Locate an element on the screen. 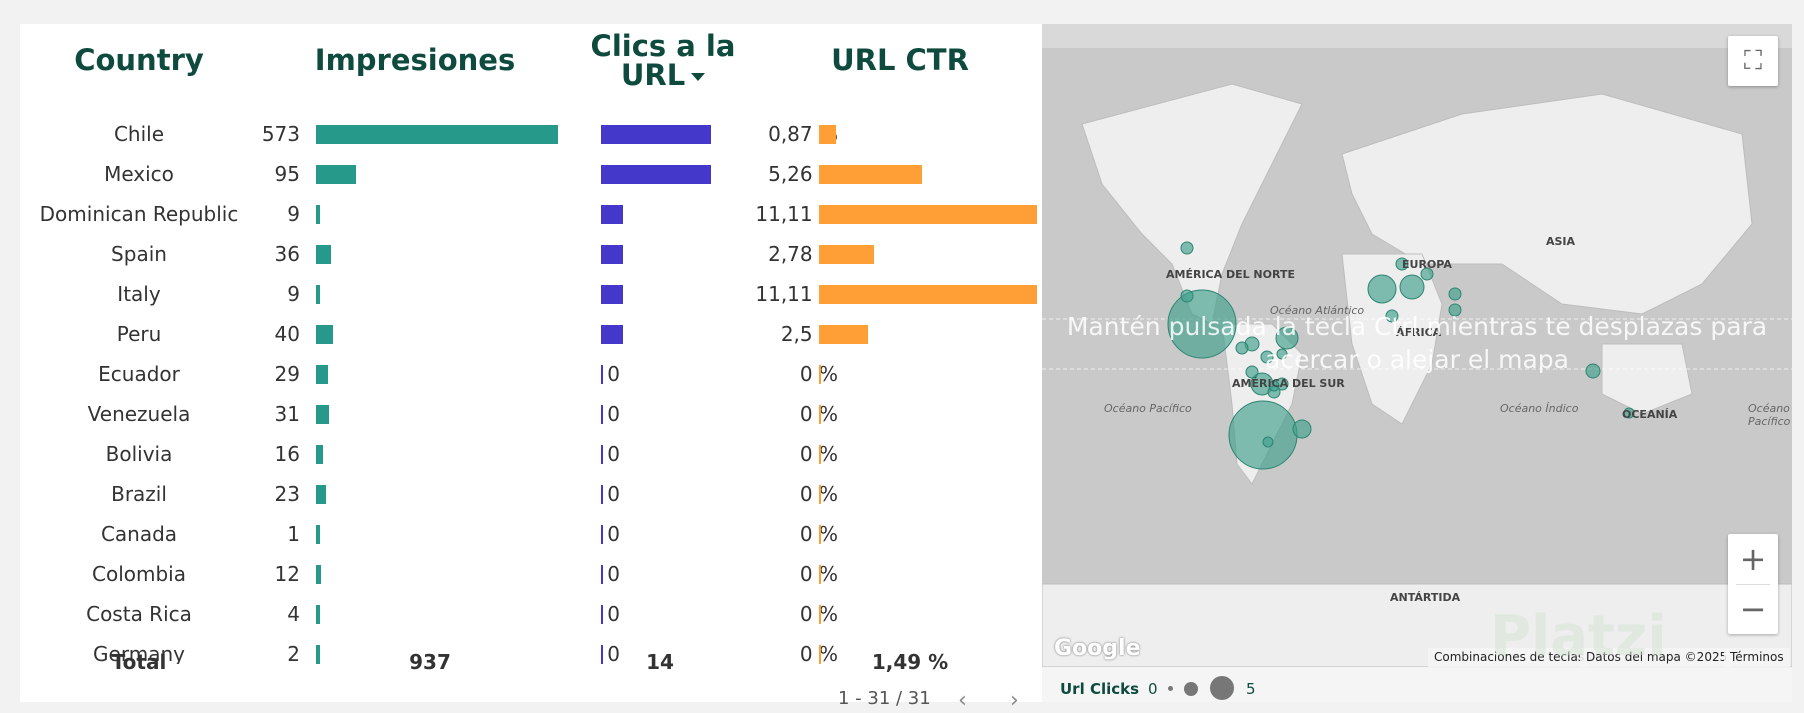  impressions-value: 4 is located at coordinates (293, 614).